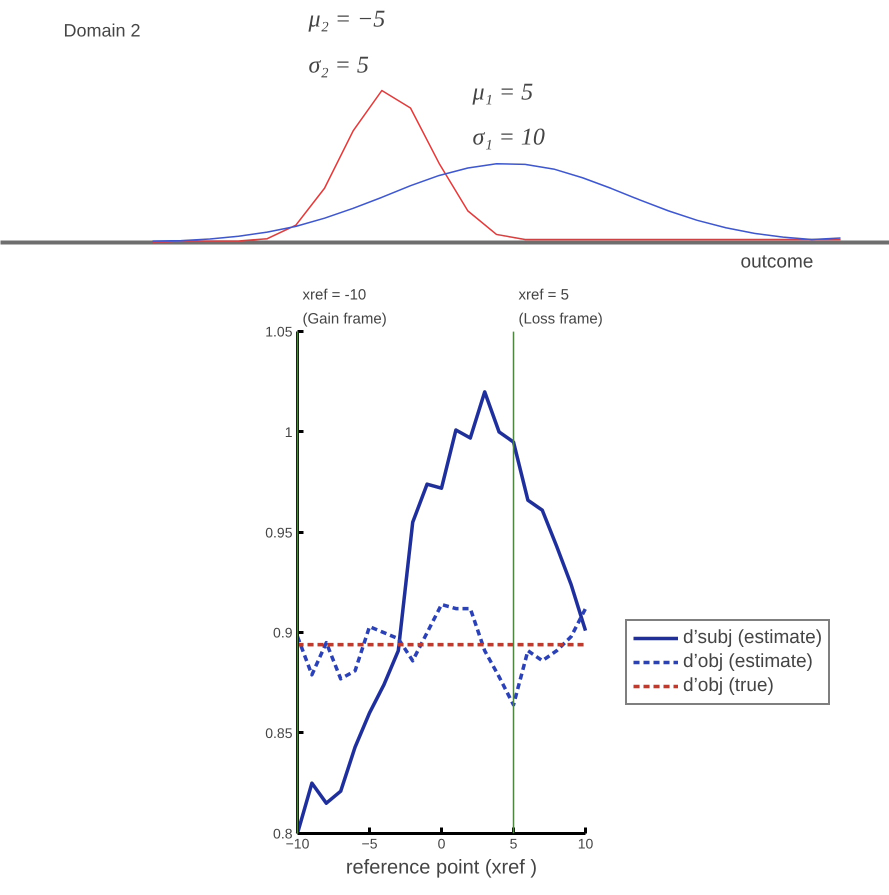 The height and width of the screenshot is (895, 889). Describe the element at coordinates (279, 732) in the screenshot. I see `y-tick-label: 0.85` at that location.